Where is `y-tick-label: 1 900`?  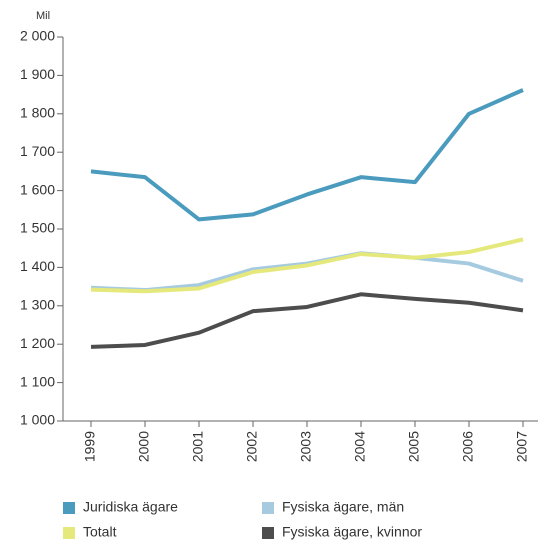 y-tick-label: 1 900 is located at coordinates (37, 74).